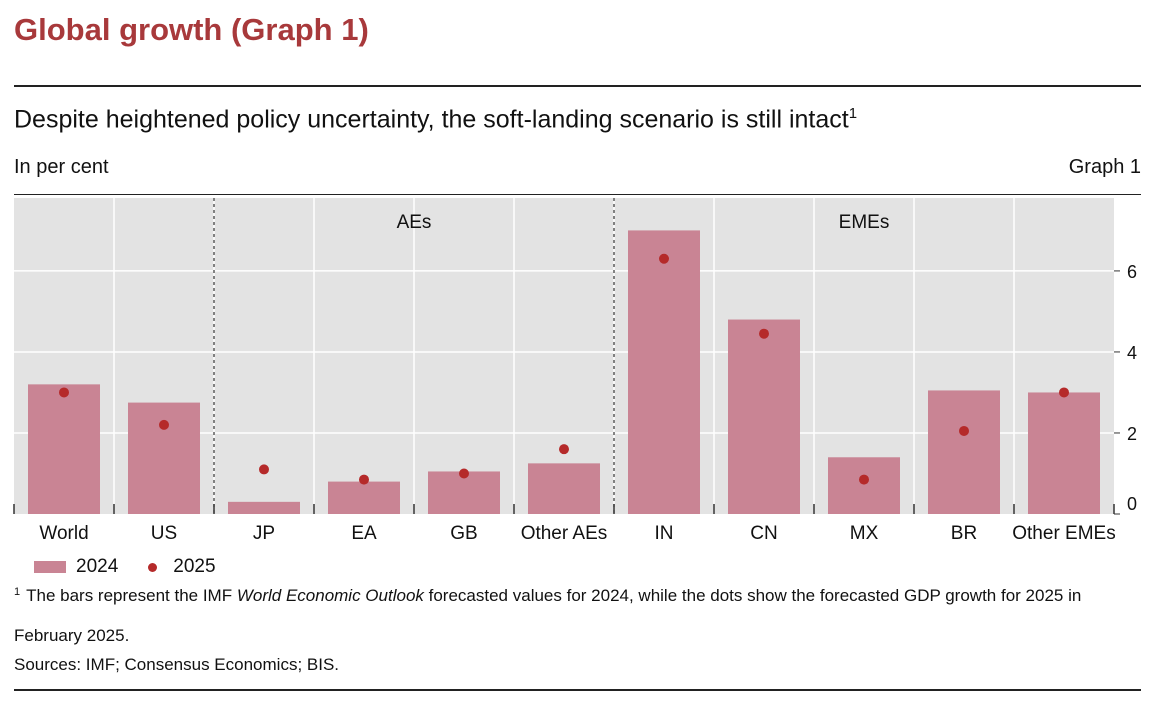 This screenshot has width=1156, height=715. I want to click on y-axis-labels: 0 2 4 6, so click(1125, 388).